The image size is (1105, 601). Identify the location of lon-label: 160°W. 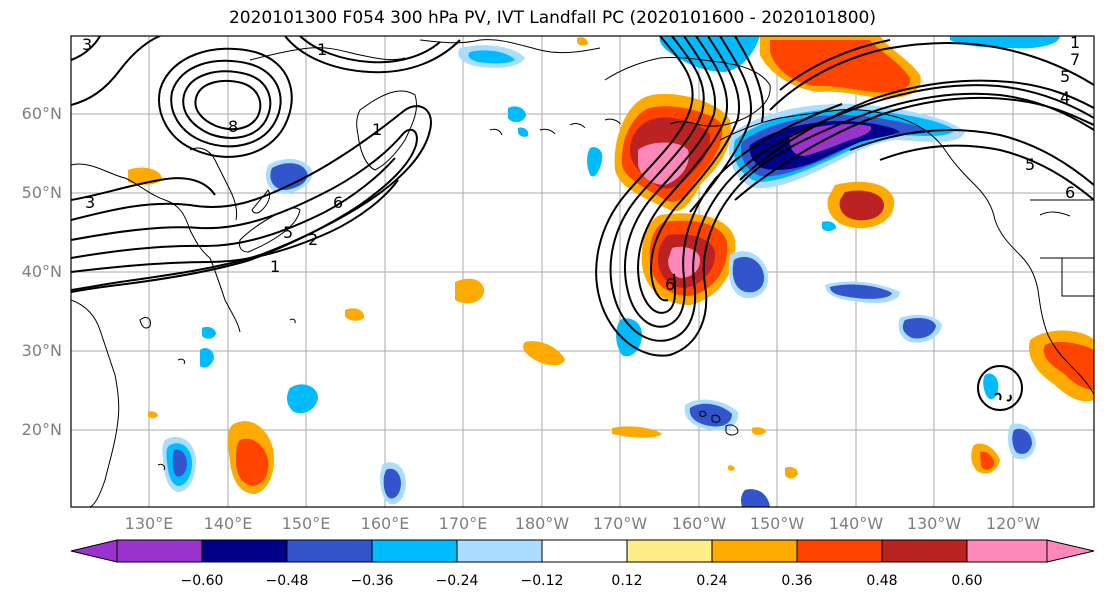
(699, 523).